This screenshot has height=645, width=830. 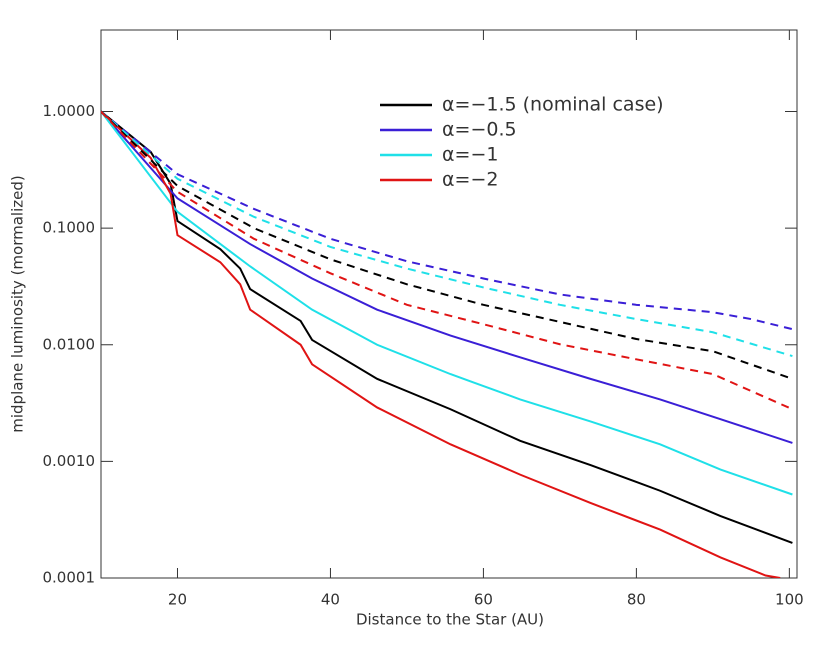 What do you see at coordinates (69, 111) in the screenshot?
I see `y-tick-label: 1.0000` at bounding box center [69, 111].